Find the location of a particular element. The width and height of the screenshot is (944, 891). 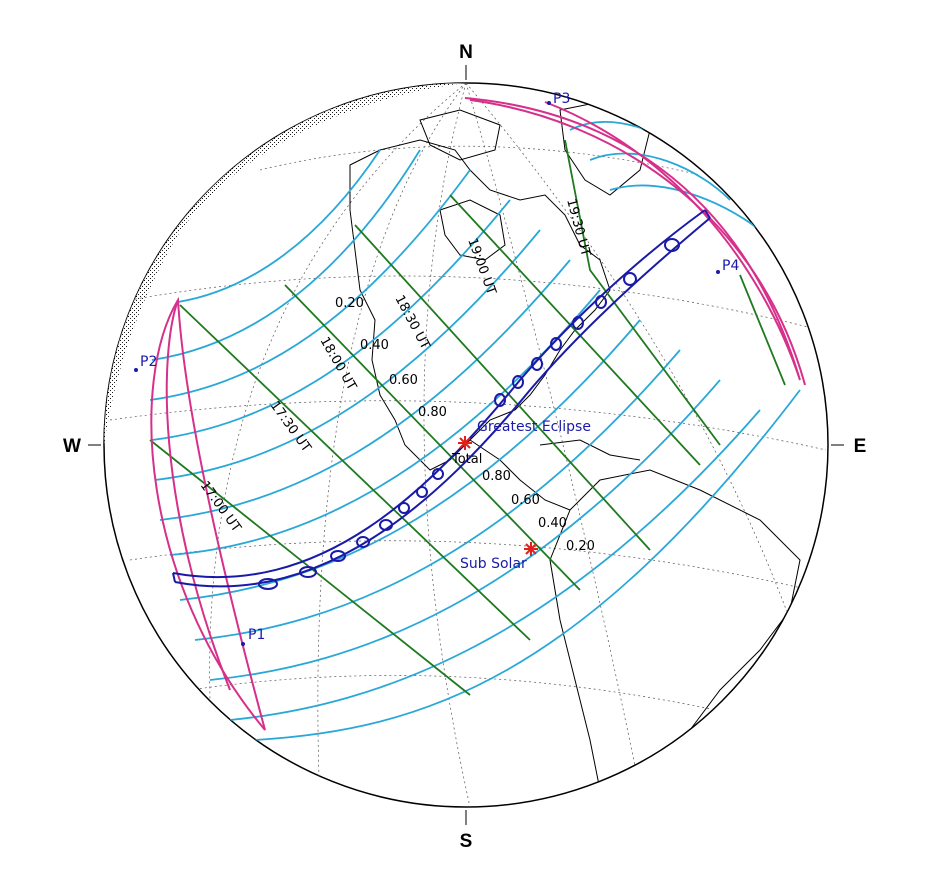

p1-dot is located at coordinates (243, 644).